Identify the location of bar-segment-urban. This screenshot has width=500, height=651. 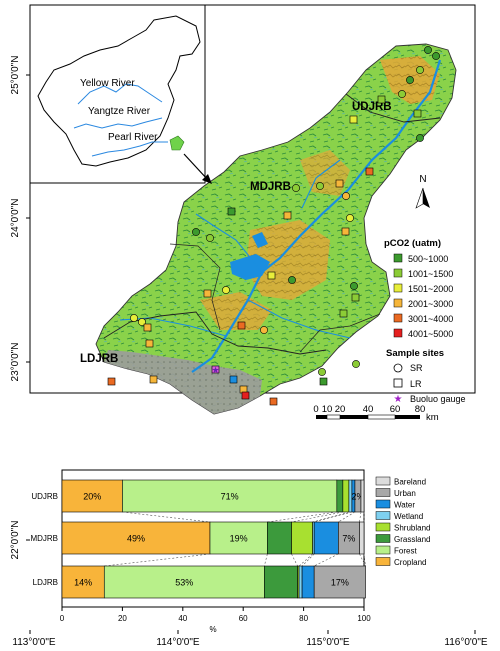
(339, 582).